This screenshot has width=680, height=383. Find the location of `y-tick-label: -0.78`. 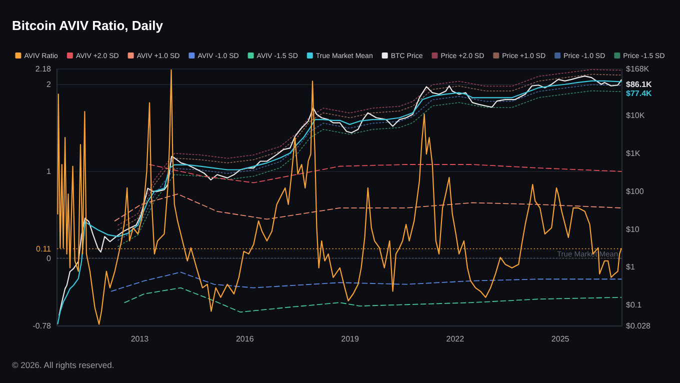

y-tick-label: -0.78 is located at coordinates (42, 326).